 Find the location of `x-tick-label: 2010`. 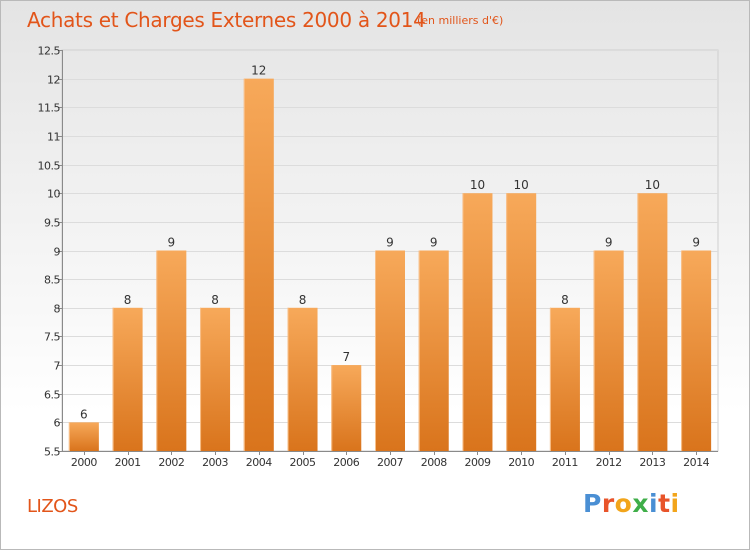

x-tick-label: 2010 is located at coordinates (521, 462).